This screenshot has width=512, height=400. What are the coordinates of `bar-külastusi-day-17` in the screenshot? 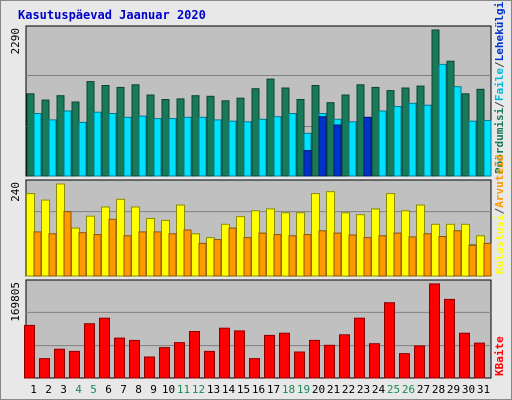 It's located at (270, 242).